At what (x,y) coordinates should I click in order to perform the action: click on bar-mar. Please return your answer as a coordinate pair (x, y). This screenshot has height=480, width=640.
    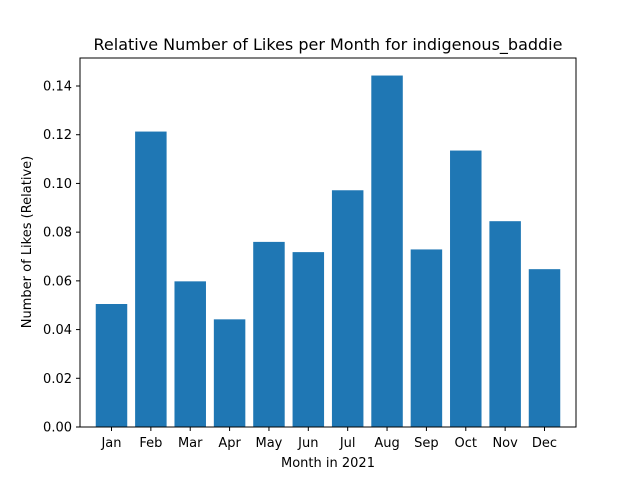
    Looking at the image, I should click on (190, 354).